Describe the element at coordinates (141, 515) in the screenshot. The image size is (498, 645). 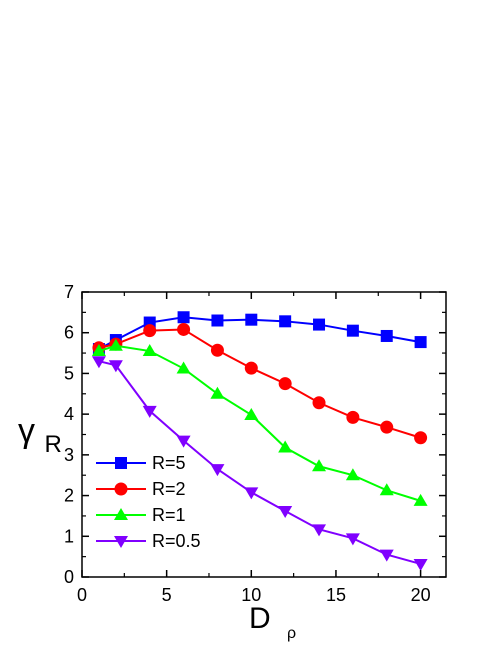
I see `legend-item: R=1` at that location.